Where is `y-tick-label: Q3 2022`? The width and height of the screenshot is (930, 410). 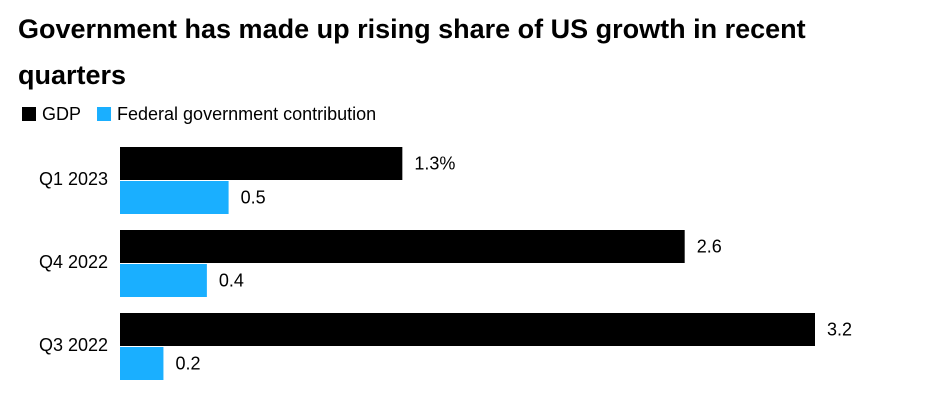 y-tick-label: Q3 2022 is located at coordinates (73, 345).